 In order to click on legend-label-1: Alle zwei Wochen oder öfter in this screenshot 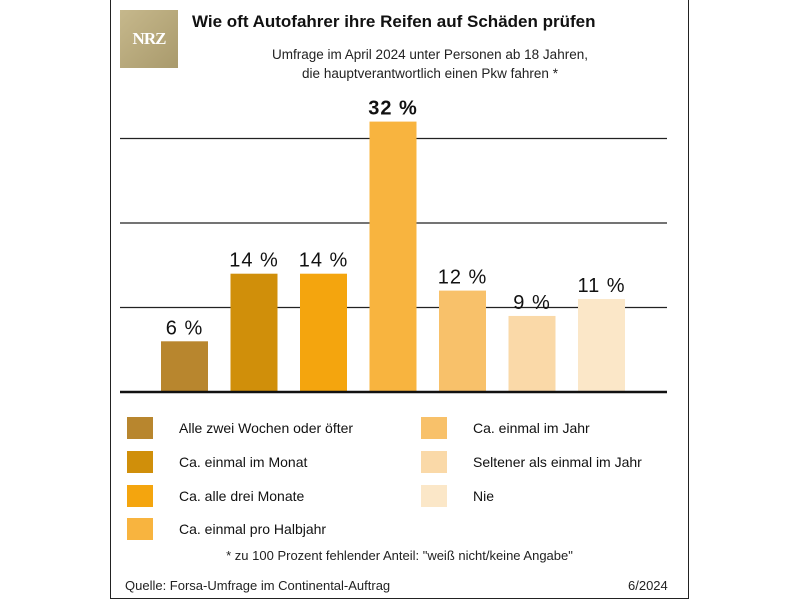, I will do `click(266, 428)`.